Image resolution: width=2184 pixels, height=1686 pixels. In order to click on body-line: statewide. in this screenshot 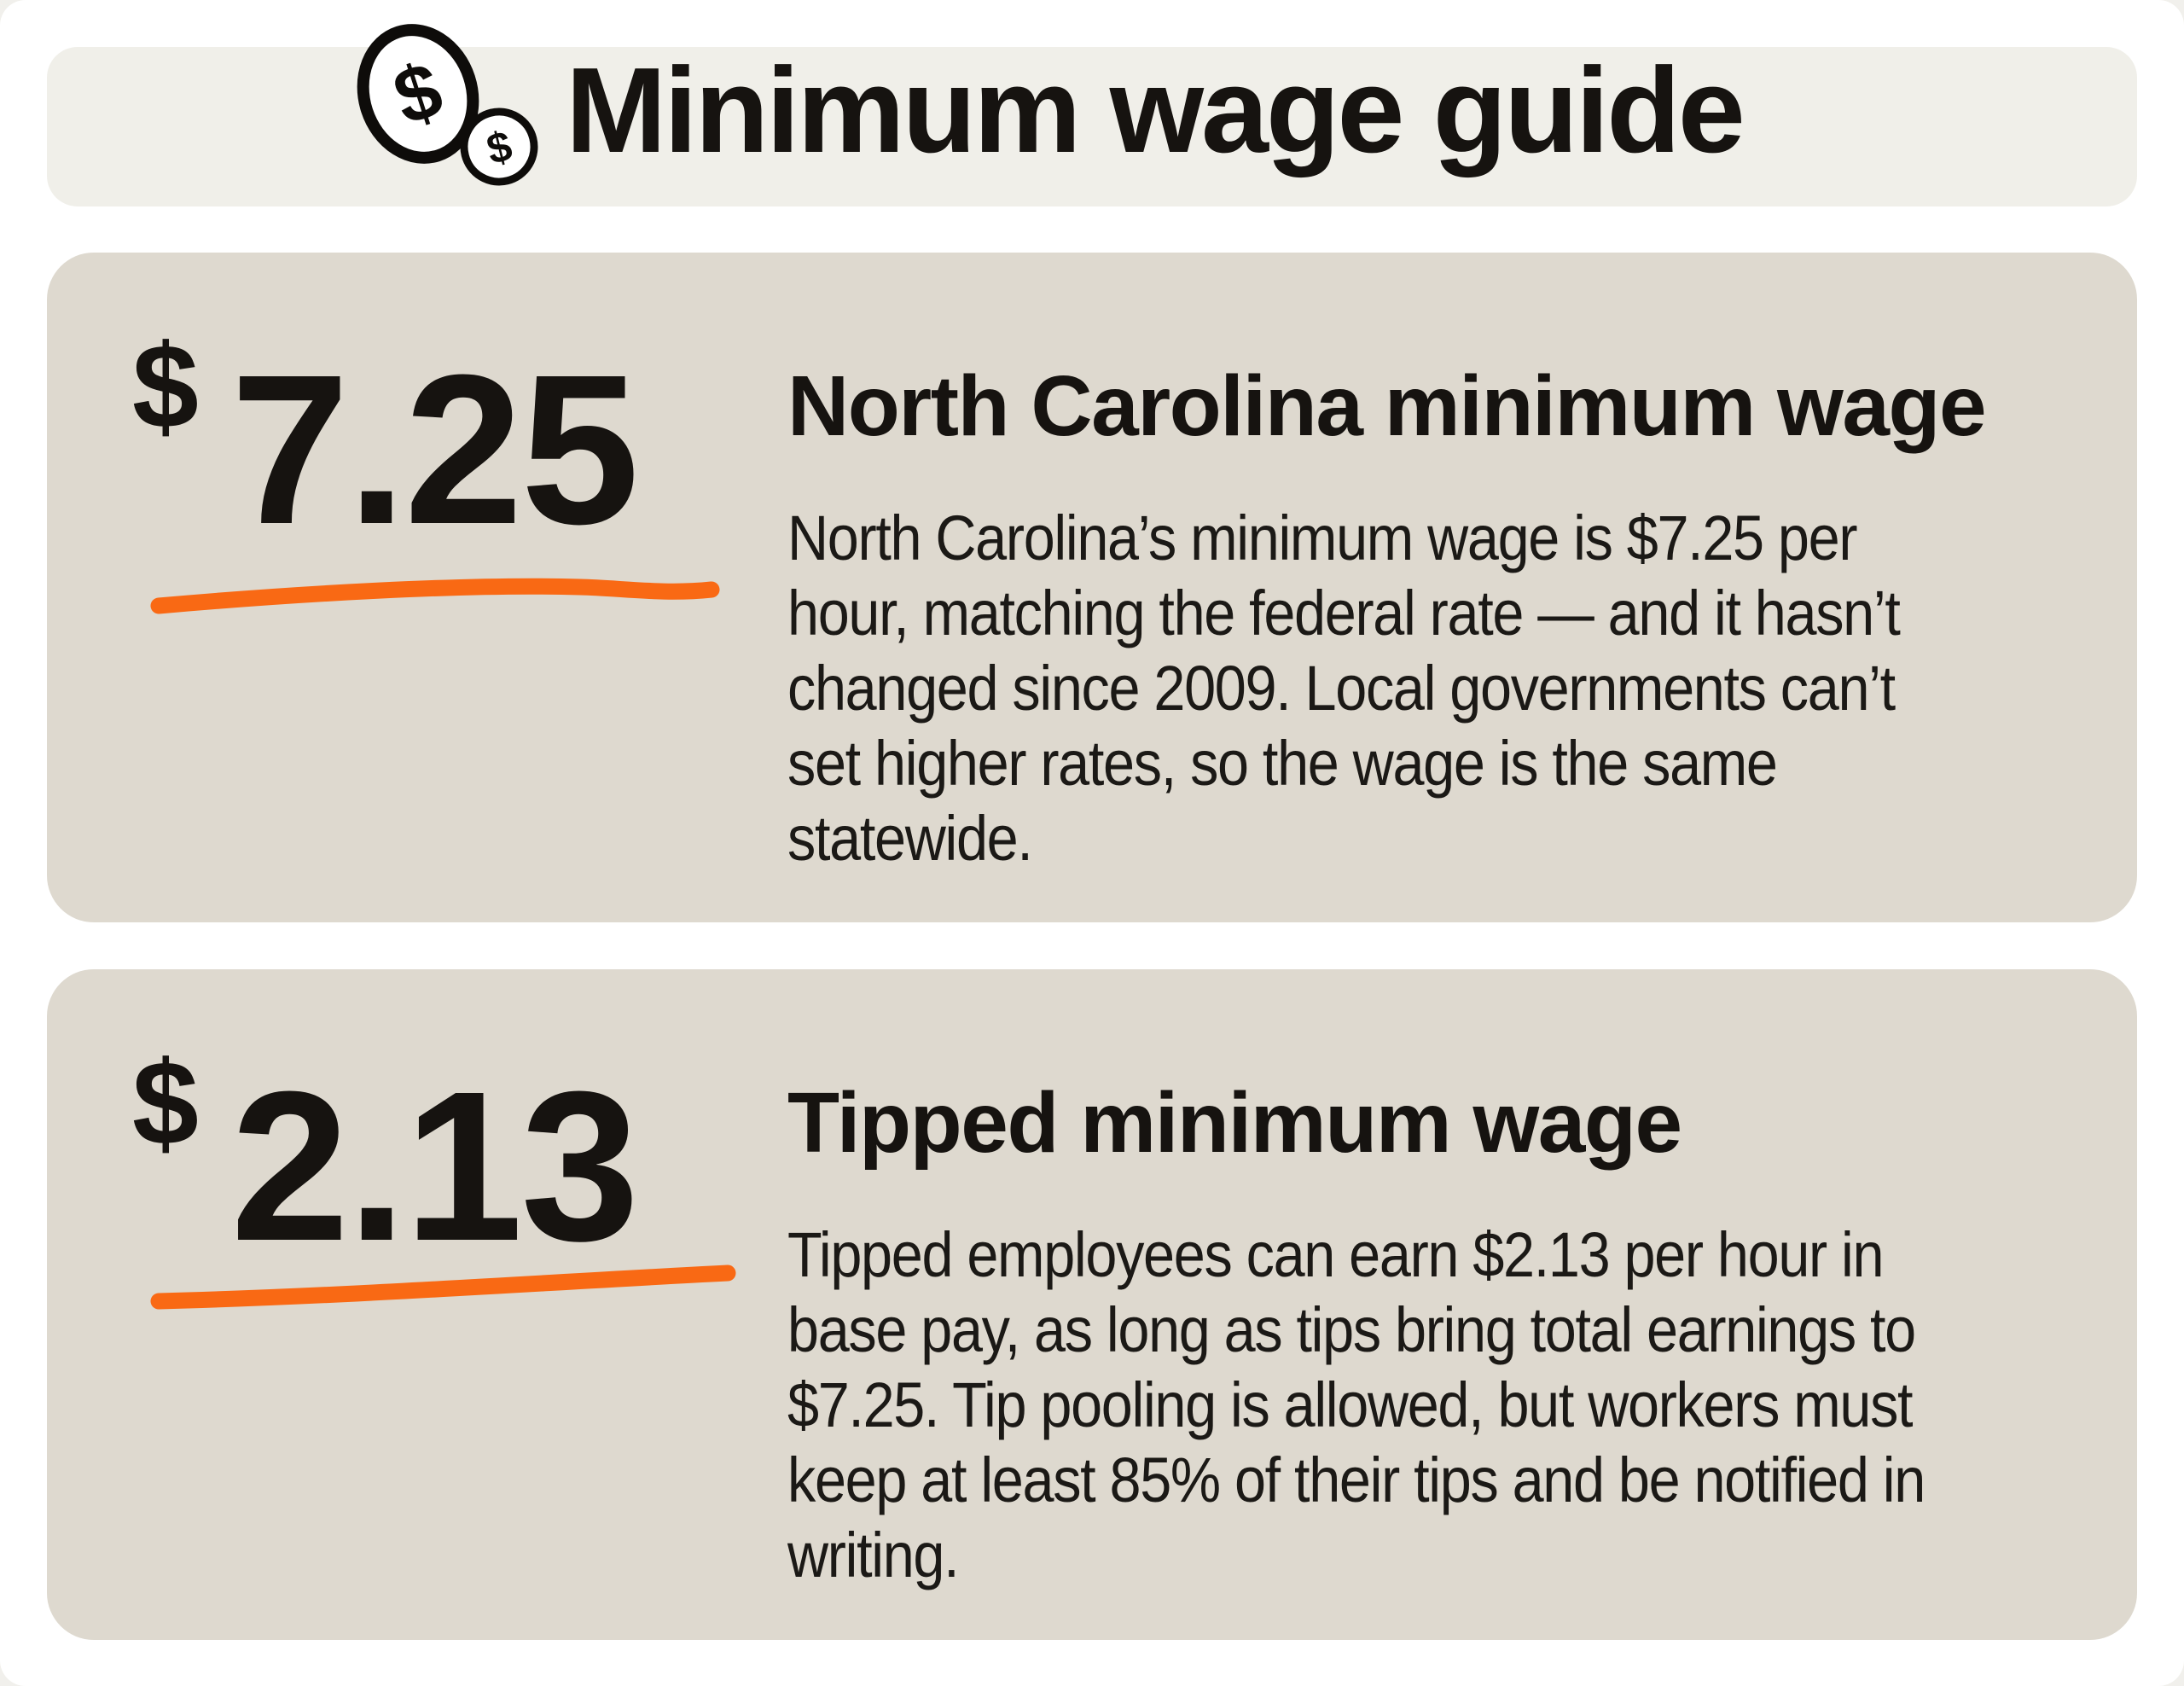, I will do `click(910, 838)`.